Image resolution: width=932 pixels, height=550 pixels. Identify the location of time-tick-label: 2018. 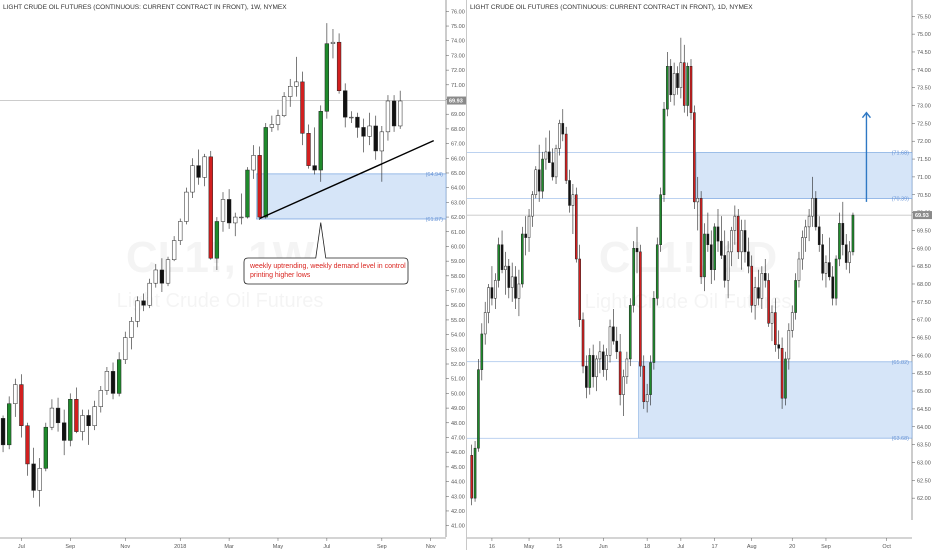
(180, 547).